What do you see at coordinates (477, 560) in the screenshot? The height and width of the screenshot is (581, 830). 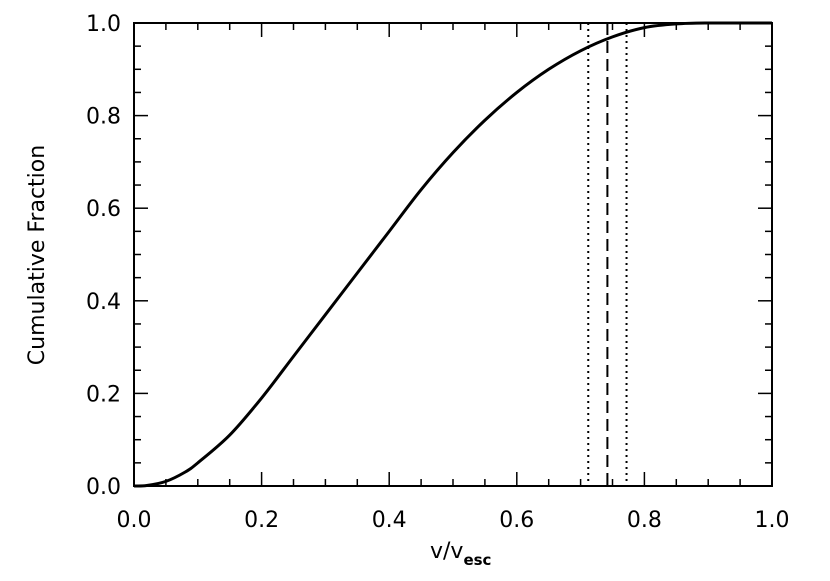 I see `x-axis-title-subscript: esc` at bounding box center [477, 560].